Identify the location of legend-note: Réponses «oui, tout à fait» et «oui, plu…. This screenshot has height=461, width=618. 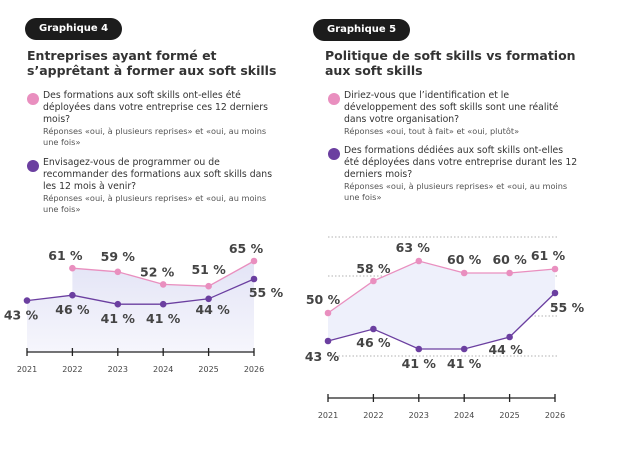
(432, 131).